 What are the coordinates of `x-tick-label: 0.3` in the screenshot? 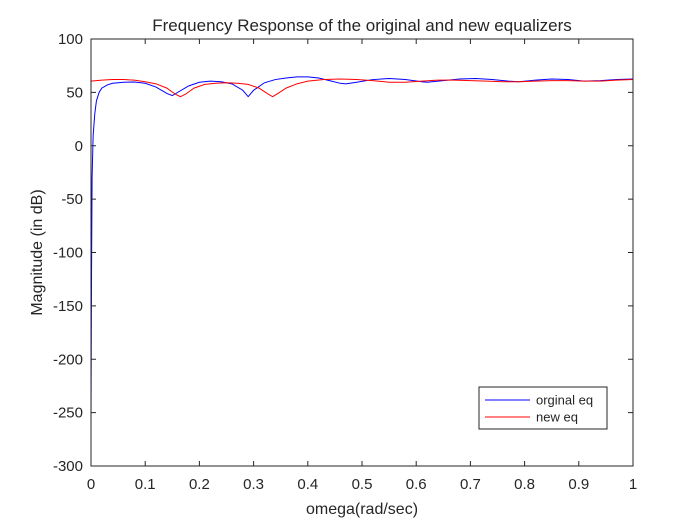 It's located at (253, 484).